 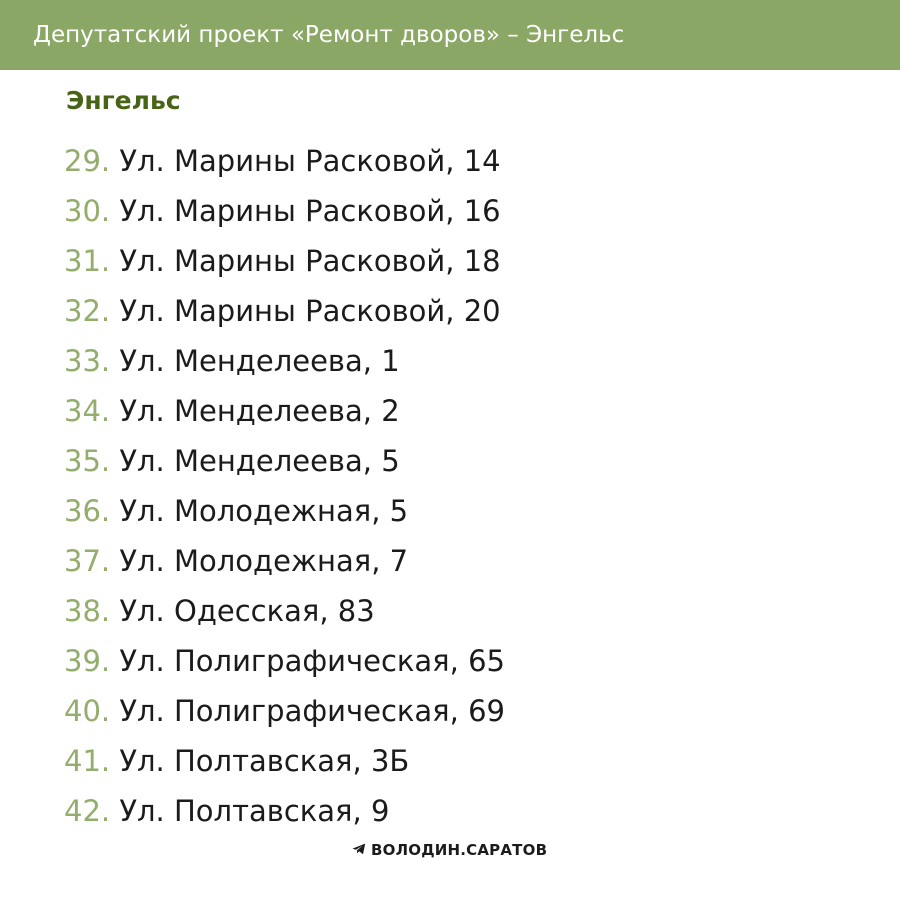 I want to click on list-item: 34. Ул. Менделеева, 2, so click(x=284, y=411).